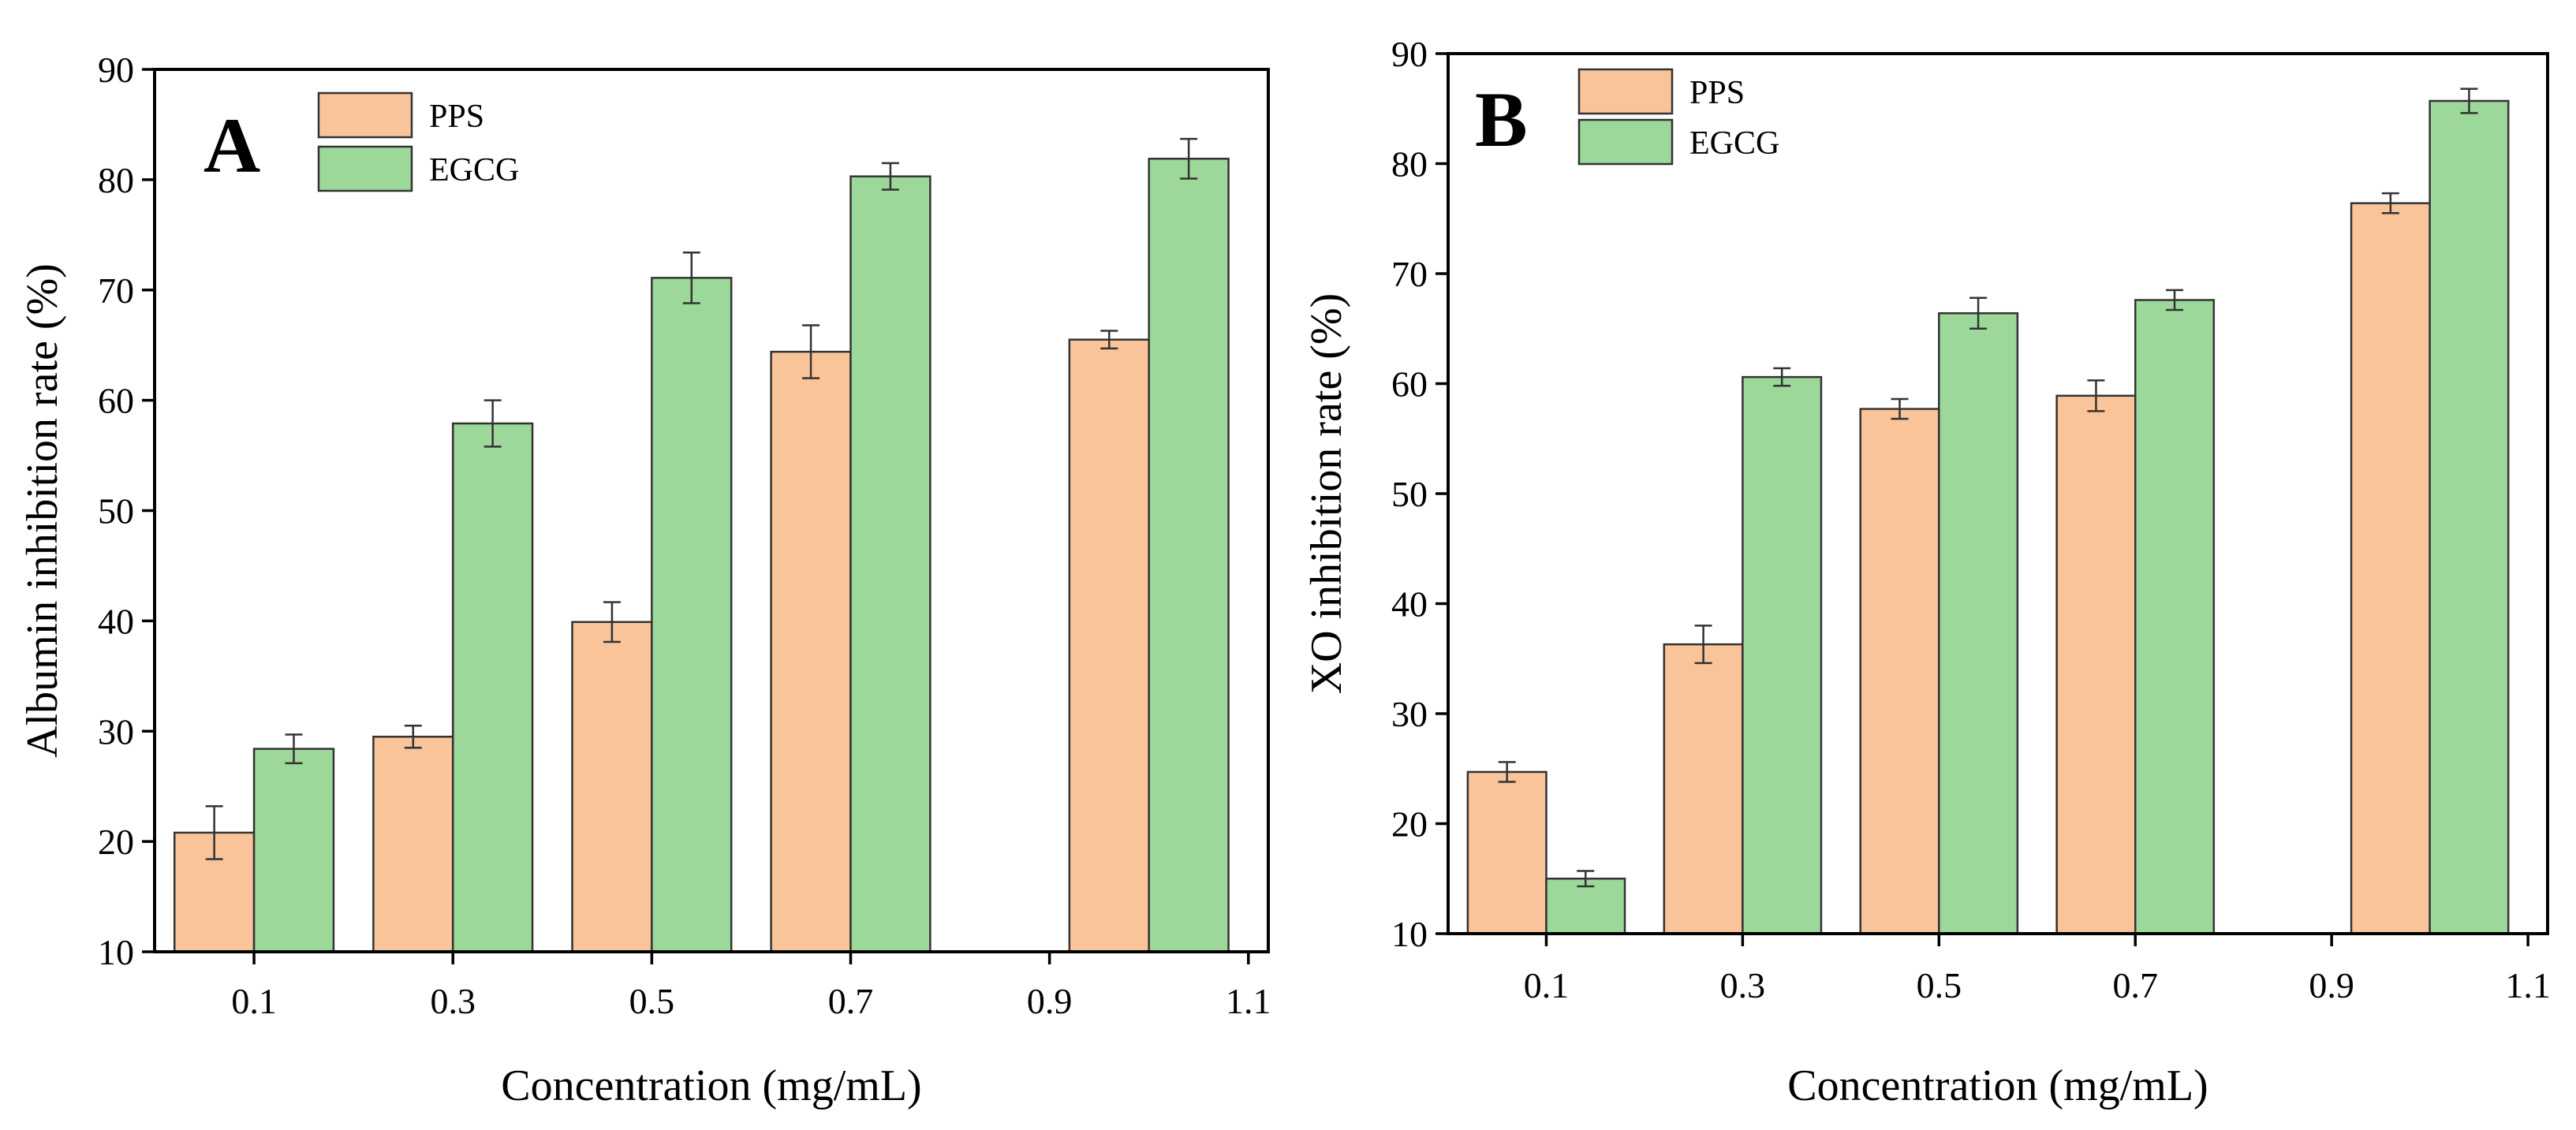  Describe the element at coordinates (711, 1085) in the screenshot. I see `x-axis-title-a: Concentration (mg/mL)` at that location.